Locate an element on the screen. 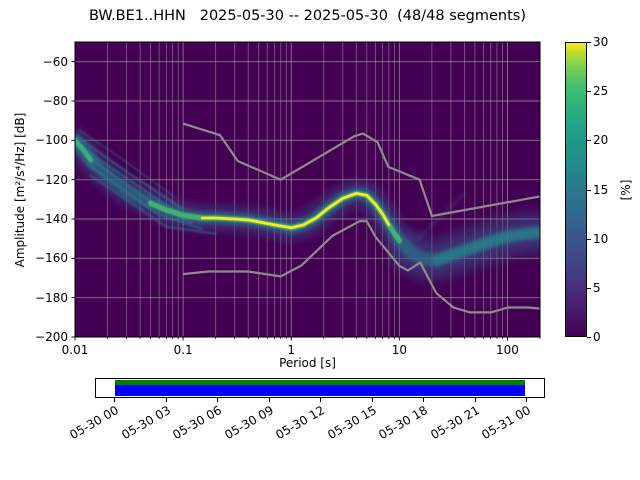 The height and width of the screenshot is (480, 640). psd-density-stroke-right-mid-band is located at coordinates (485, 246).